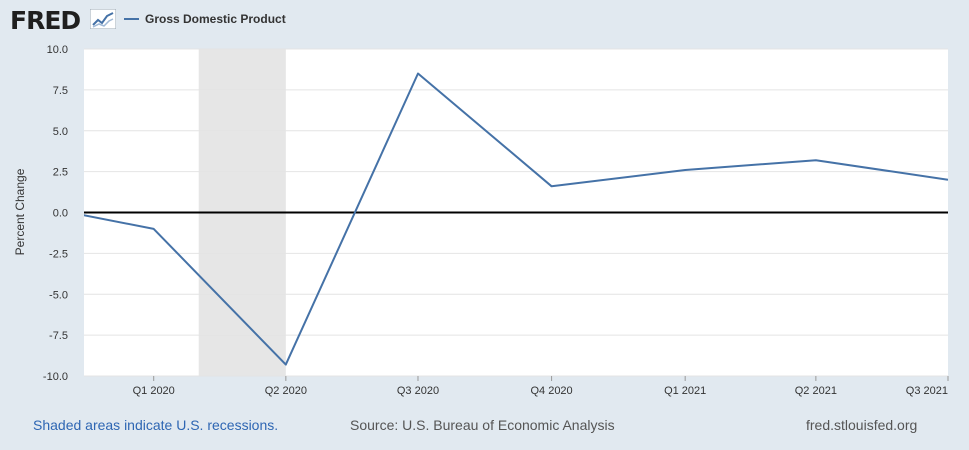  What do you see at coordinates (60, 91) in the screenshot?
I see `y-tick-label-1: 7.5` at bounding box center [60, 91].